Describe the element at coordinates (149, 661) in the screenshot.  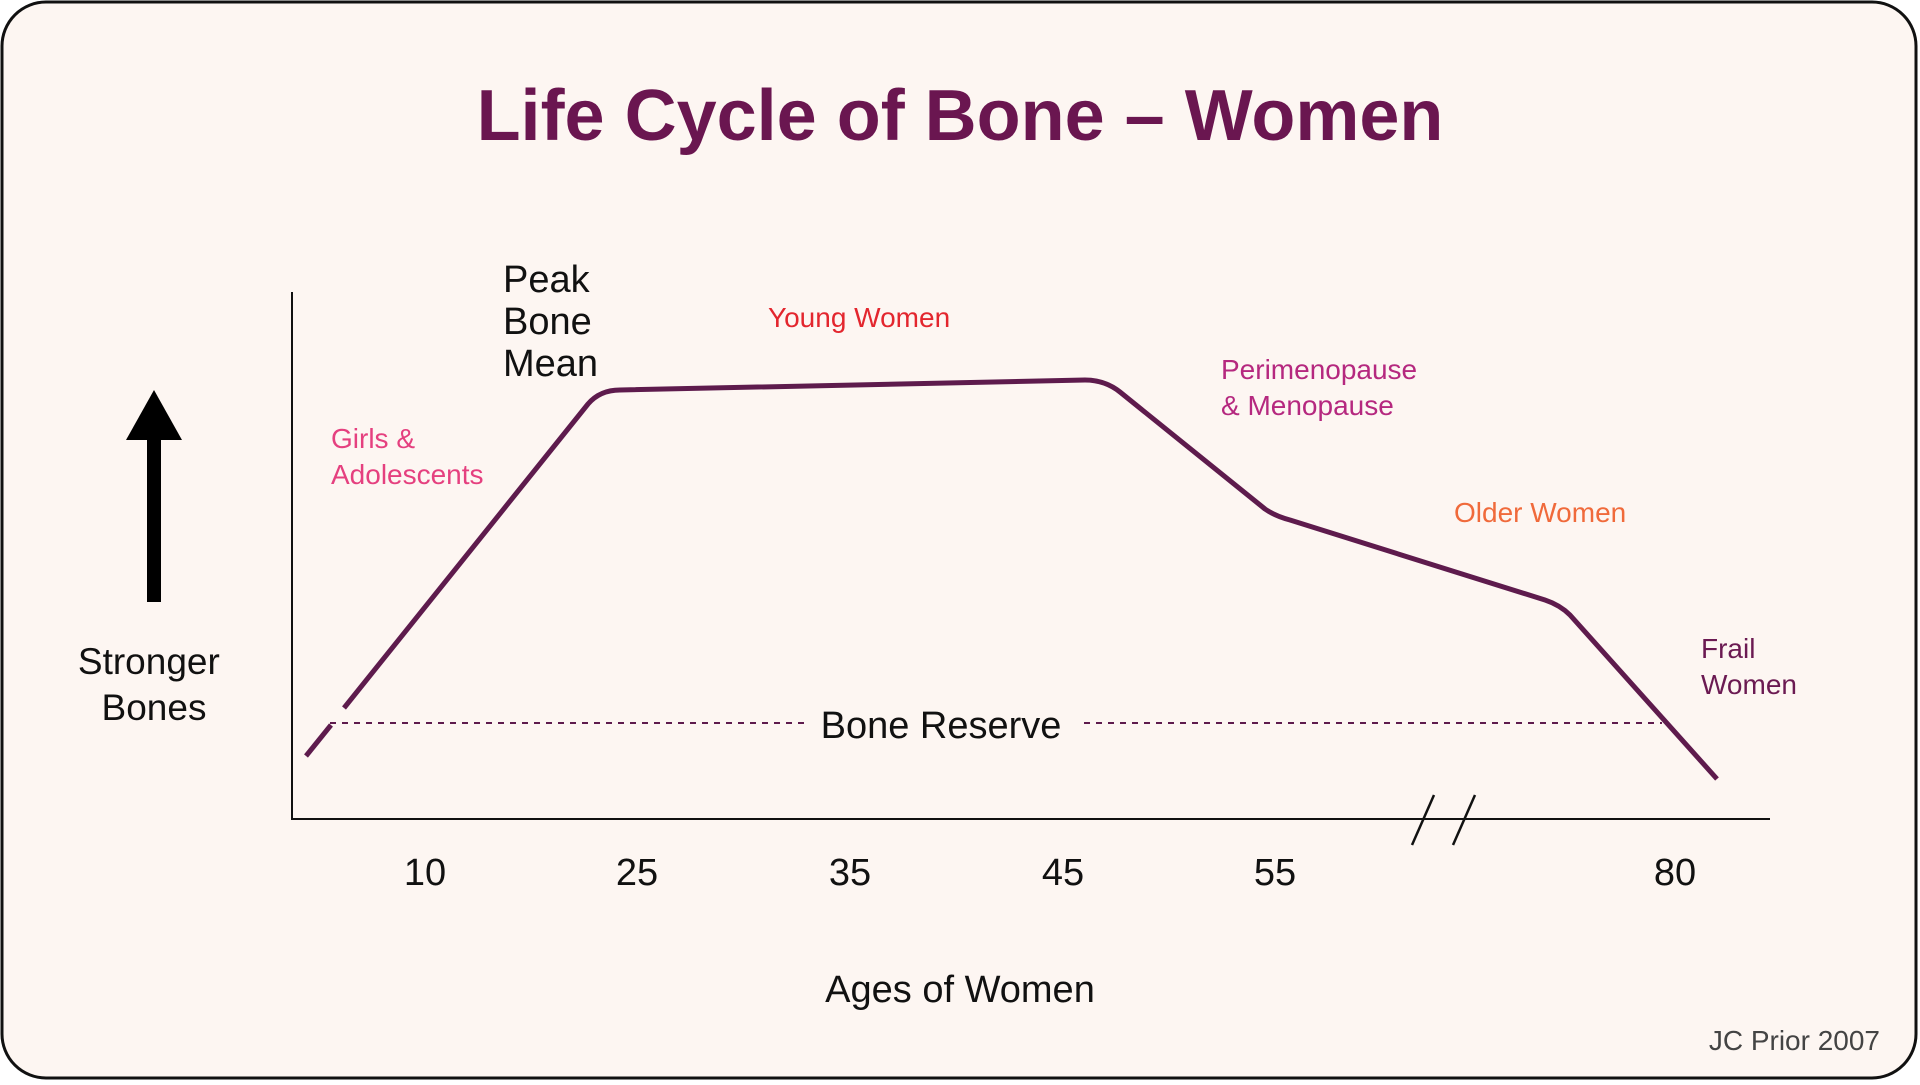
I see `y-axis-label-line-1: Stronger` at that location.